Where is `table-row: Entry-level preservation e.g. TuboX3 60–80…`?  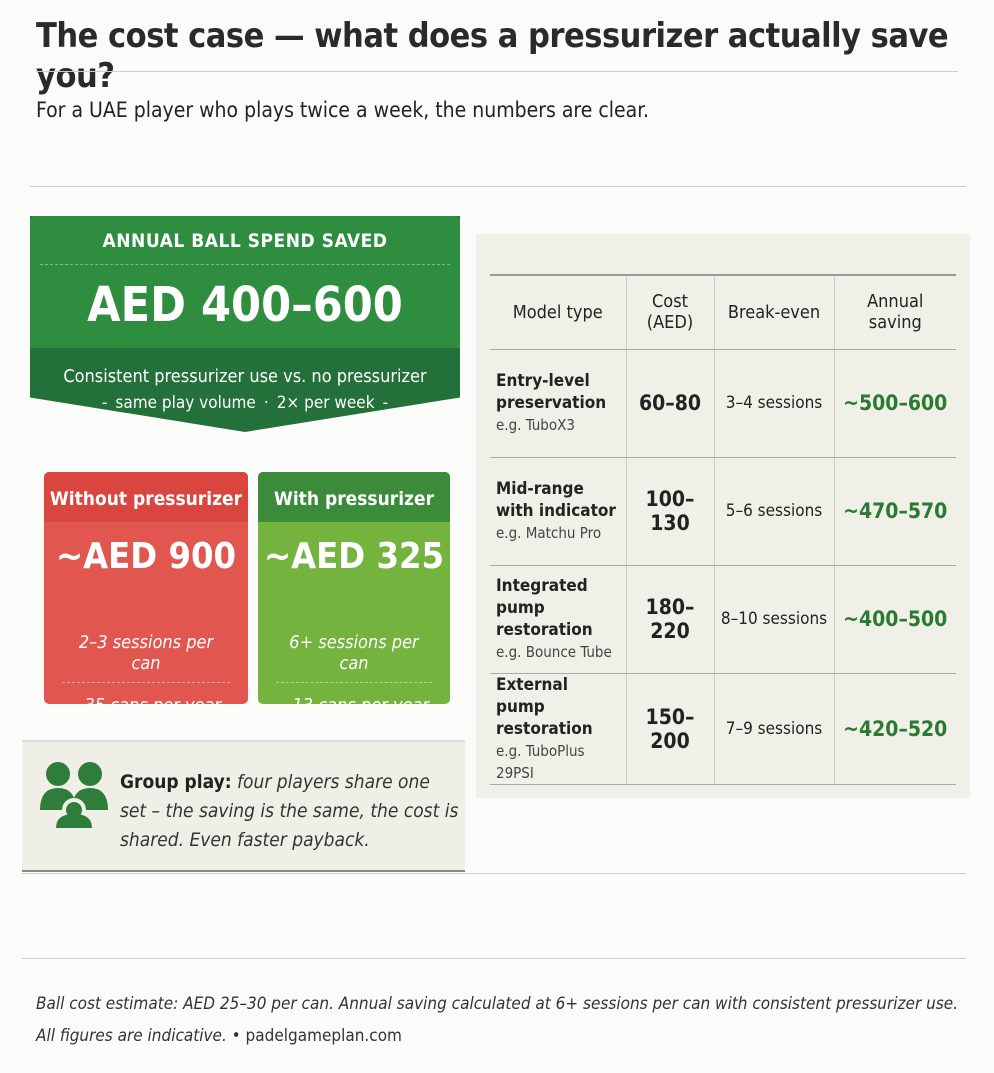
table-row: Entry-level preservation e.g. TuboX3 60–80… is located at coordinates (723, 403).